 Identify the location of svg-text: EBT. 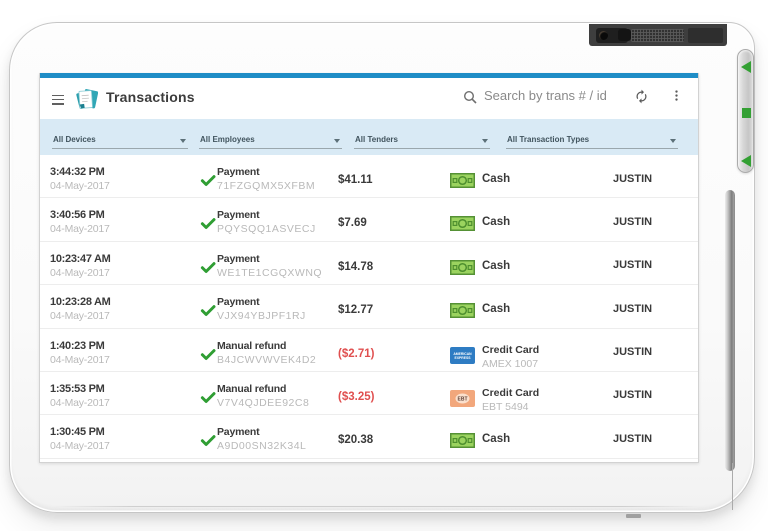
(463, 399).